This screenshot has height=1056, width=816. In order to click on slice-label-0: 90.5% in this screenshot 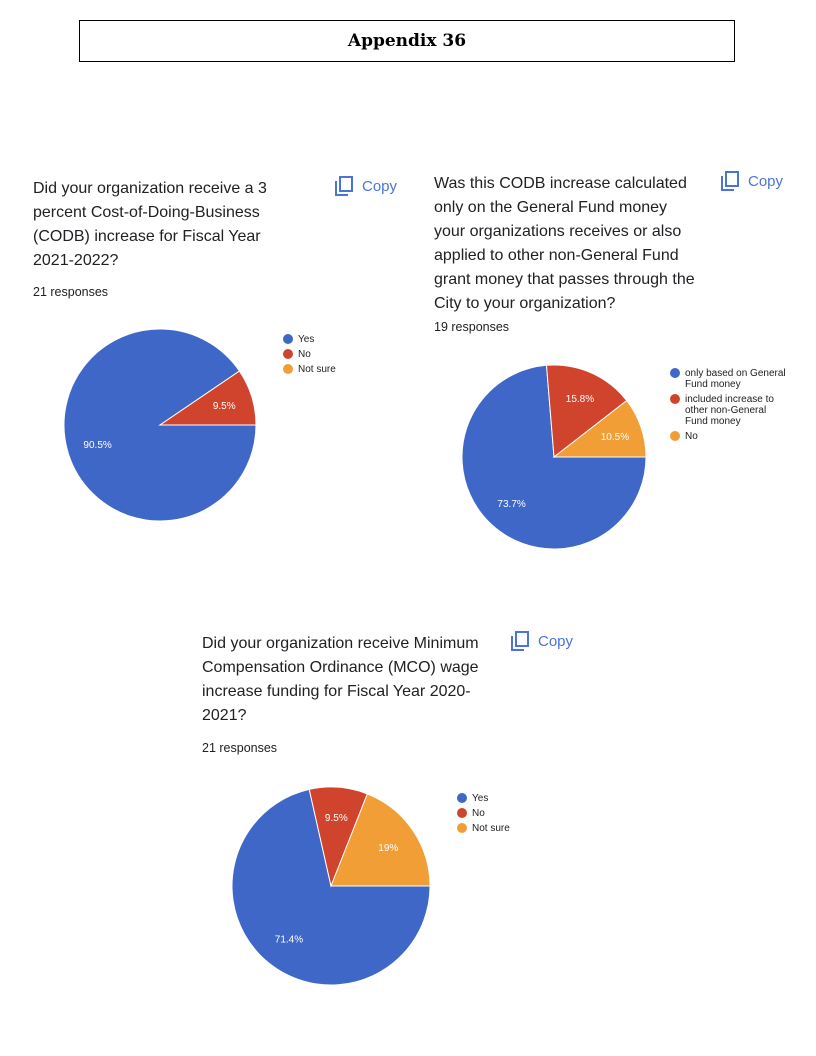, I will do `click(97, 445)`.